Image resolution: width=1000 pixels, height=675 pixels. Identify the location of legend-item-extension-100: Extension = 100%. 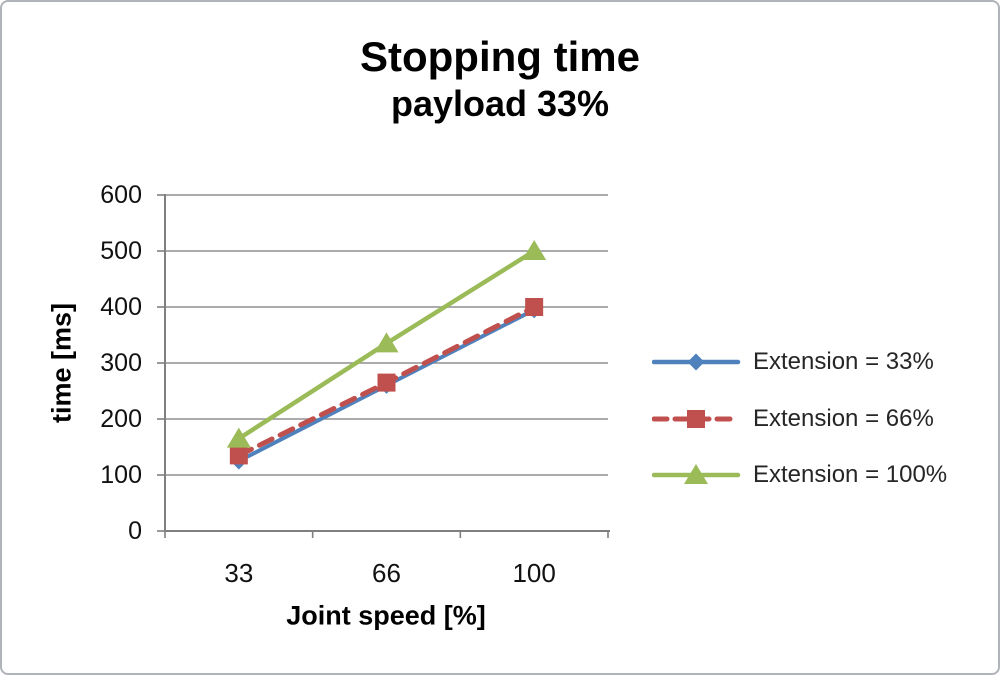
(799, 475).